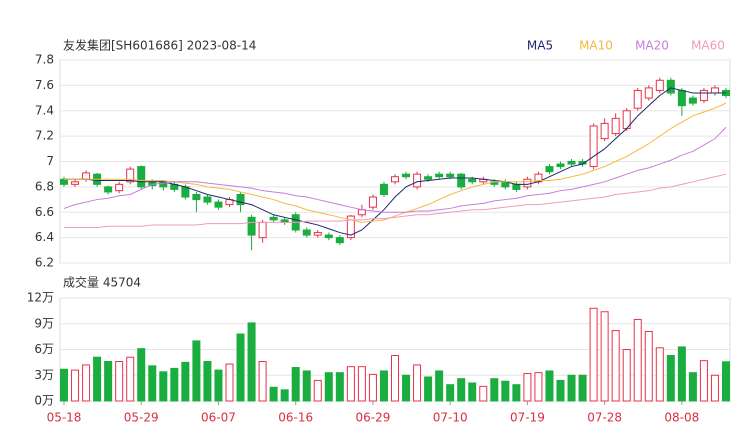 The image size is (740, 440). Describe the element at coordinates (450, 418) in the screenshot. I see `x-tick-label: 07-10` at that location.